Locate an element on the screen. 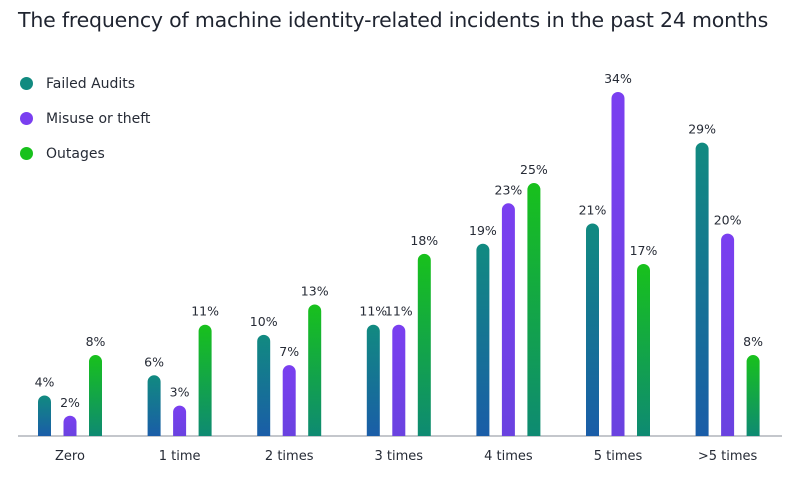  value-label-misuse-or-theft-5-times: 20% is located at coordinates (728, 220).